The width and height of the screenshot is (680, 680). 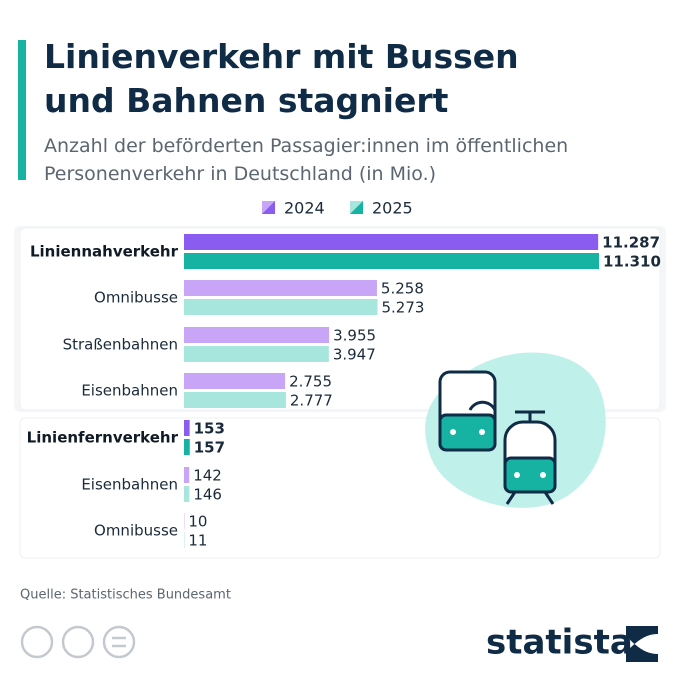 I want to click on title-accent, so click(x=22, y=110).